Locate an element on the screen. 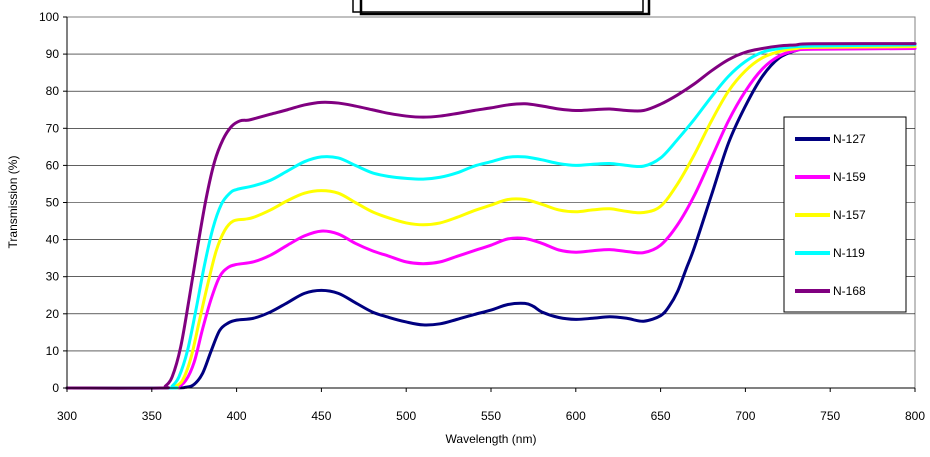  x-tick-label: 350 is located at coordinates (152, 416).